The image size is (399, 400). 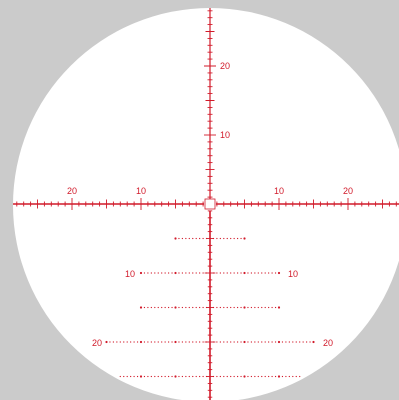 What do you see at coordinates (210, 204) in the screenshot?
I see `center-gap-box` at bounding box center [210, 204].